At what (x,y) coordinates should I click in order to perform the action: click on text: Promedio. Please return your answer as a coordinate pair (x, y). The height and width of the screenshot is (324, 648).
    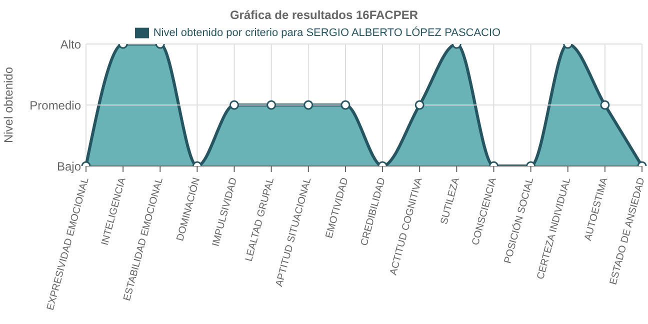
    Looking at the image, I should click on (56, 105).